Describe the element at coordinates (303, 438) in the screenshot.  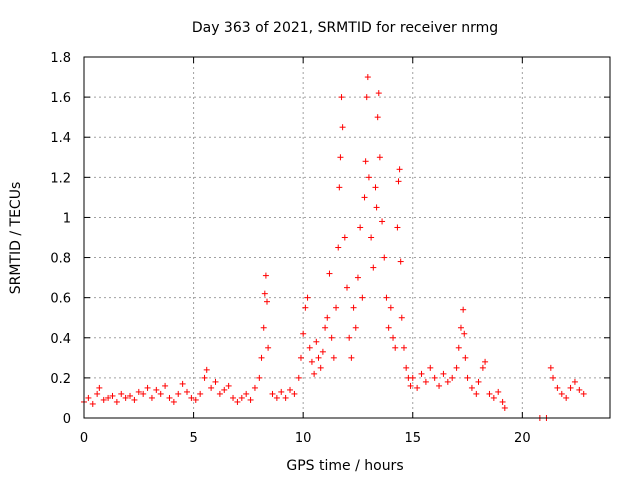
I see `x-tick-label: 10` at that location.